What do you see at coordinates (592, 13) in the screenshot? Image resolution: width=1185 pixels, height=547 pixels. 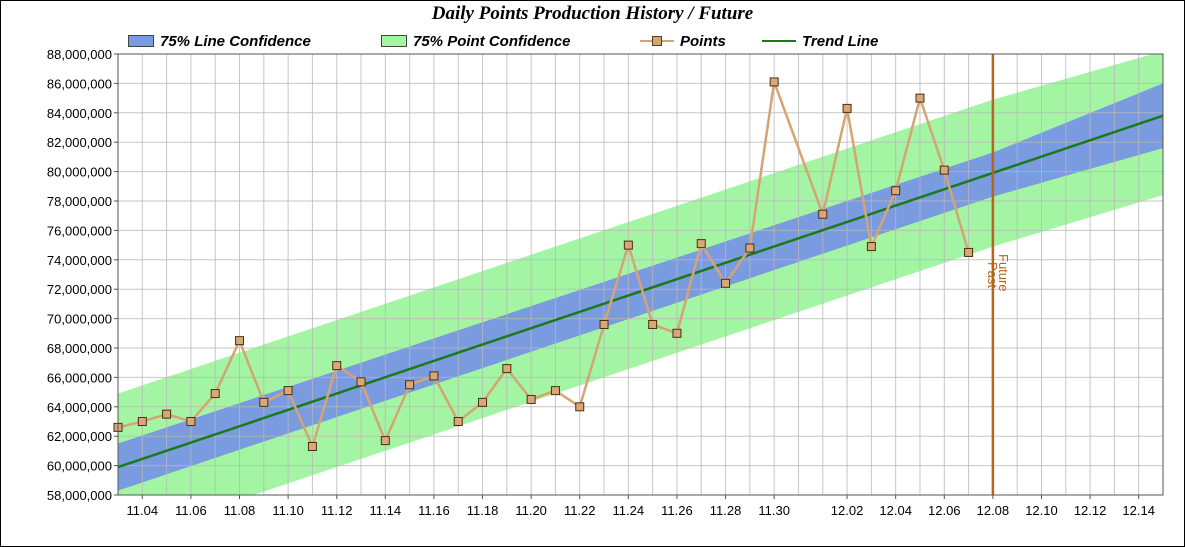 I see `chart-title: Daily Points Production History / Future` at bounding box center [592, 13].